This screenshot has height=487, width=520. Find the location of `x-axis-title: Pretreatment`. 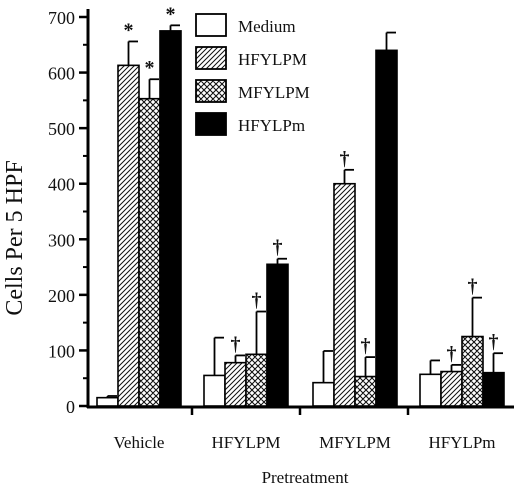

x-axis-title: Pretreatment is located at coordinates (305, 477).